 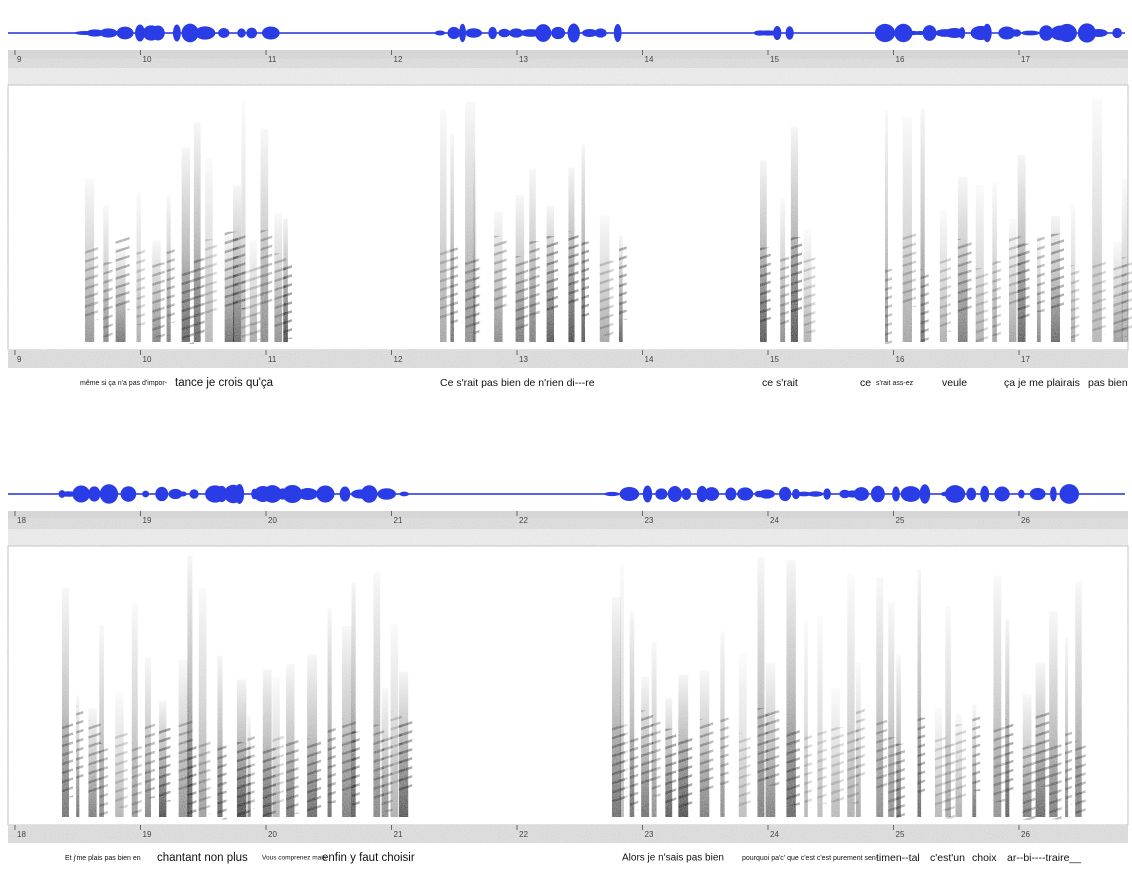 What do you see at coordinates (1042, 383) in the screenshot?
I see `transcript-word: ça je me plairais` at bounding box center [1042, 383].